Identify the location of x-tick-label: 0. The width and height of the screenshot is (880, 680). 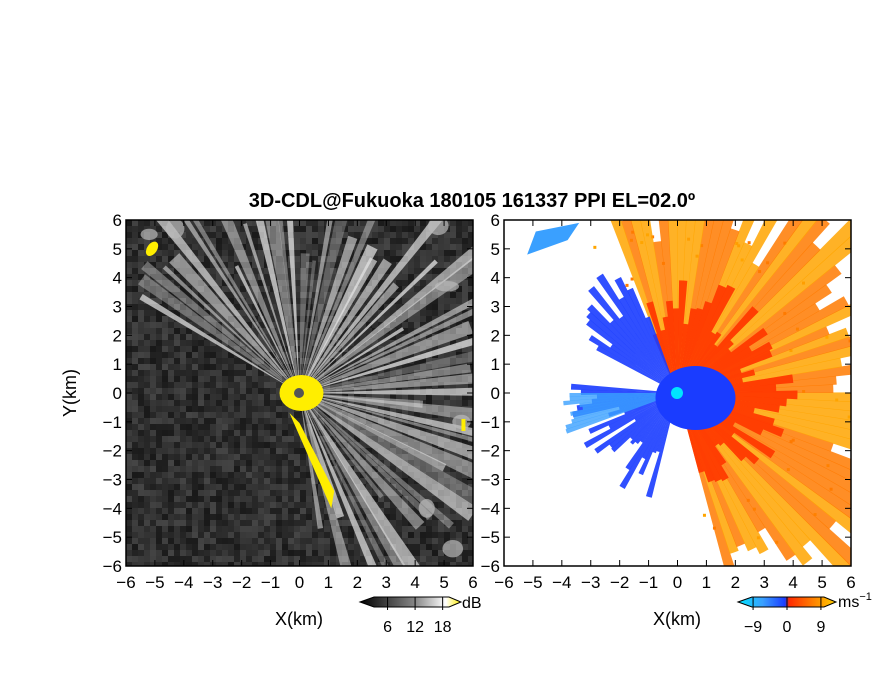
(299, 582).